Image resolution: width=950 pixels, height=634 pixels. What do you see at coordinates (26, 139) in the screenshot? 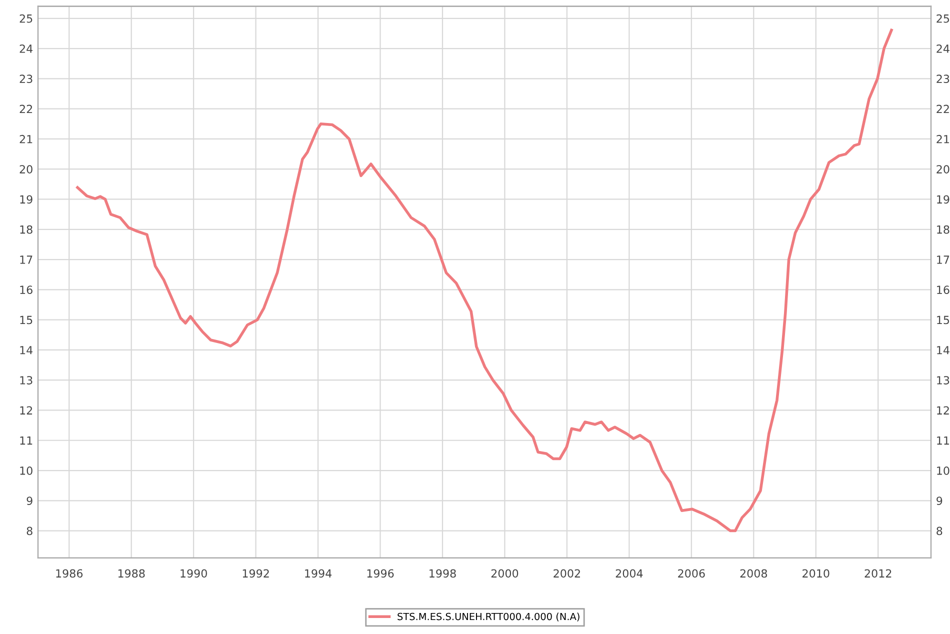
I see `y-tick-label: 21` at bounding box center [26, 139].